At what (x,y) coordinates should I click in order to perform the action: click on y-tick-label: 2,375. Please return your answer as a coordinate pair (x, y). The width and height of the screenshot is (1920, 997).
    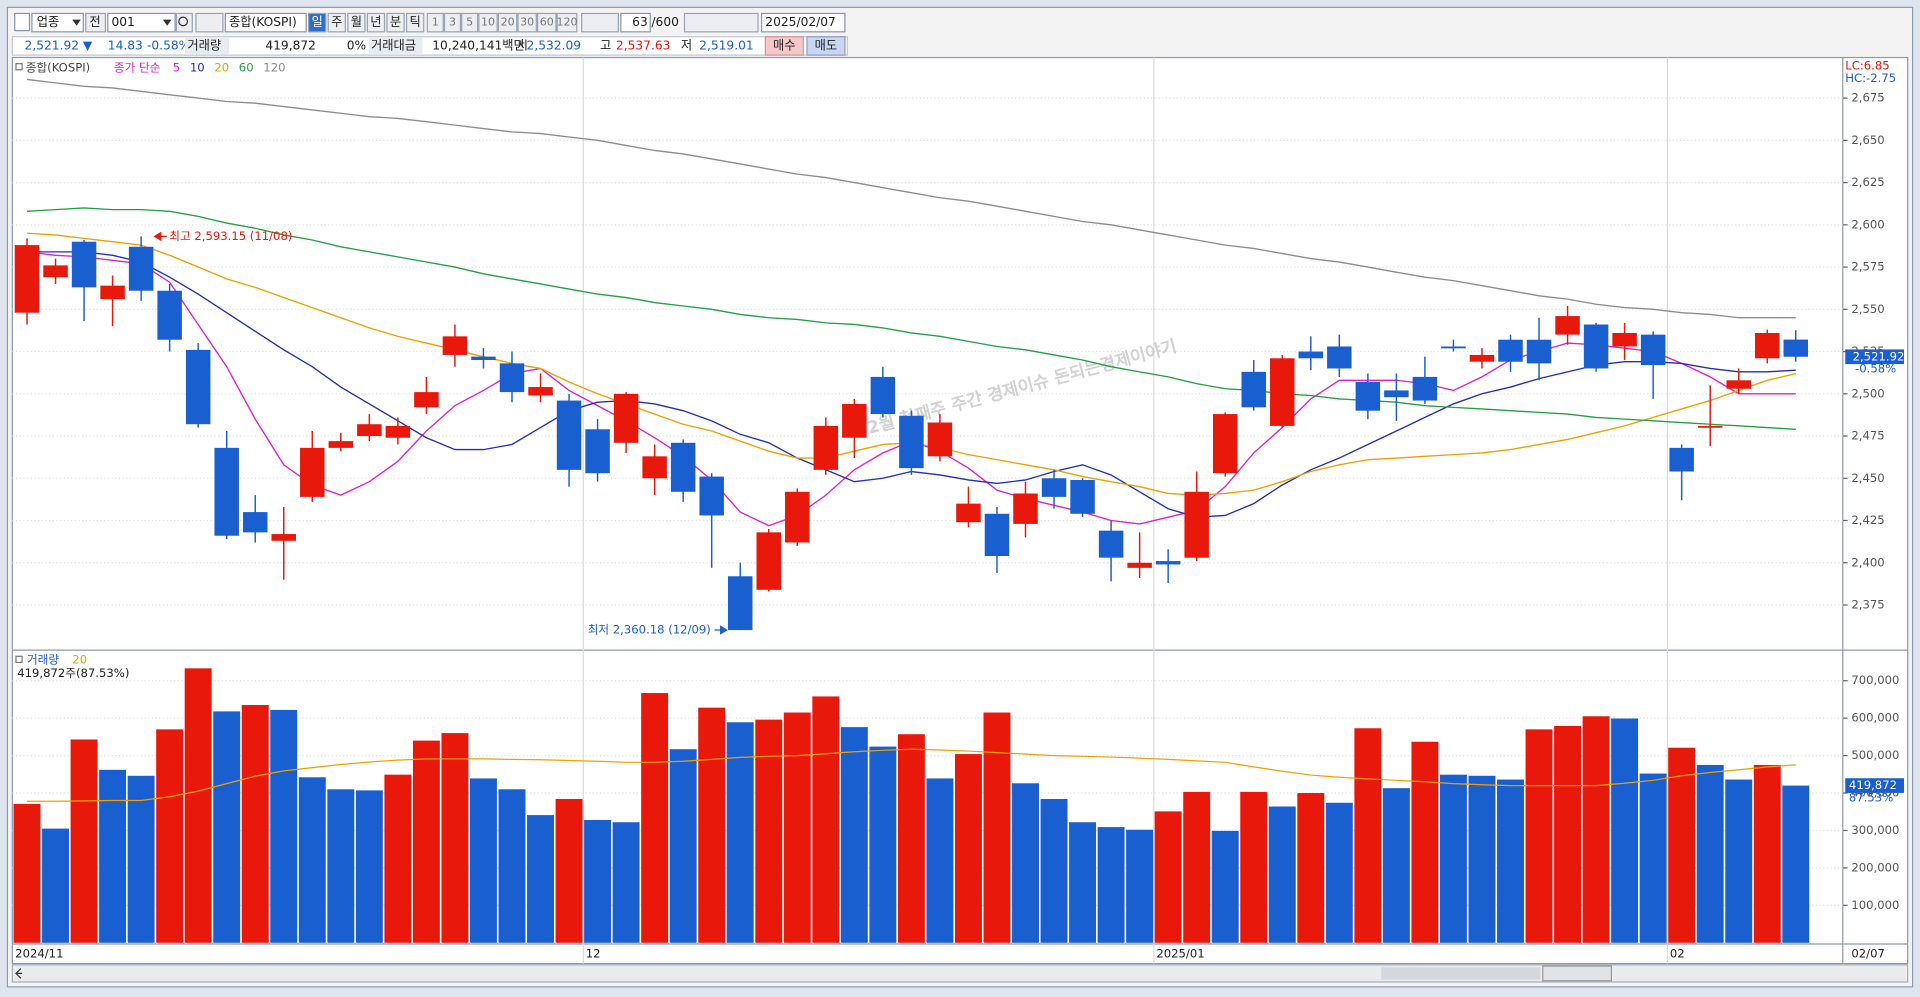
    Looking at the image, I should click on (1867, 605).